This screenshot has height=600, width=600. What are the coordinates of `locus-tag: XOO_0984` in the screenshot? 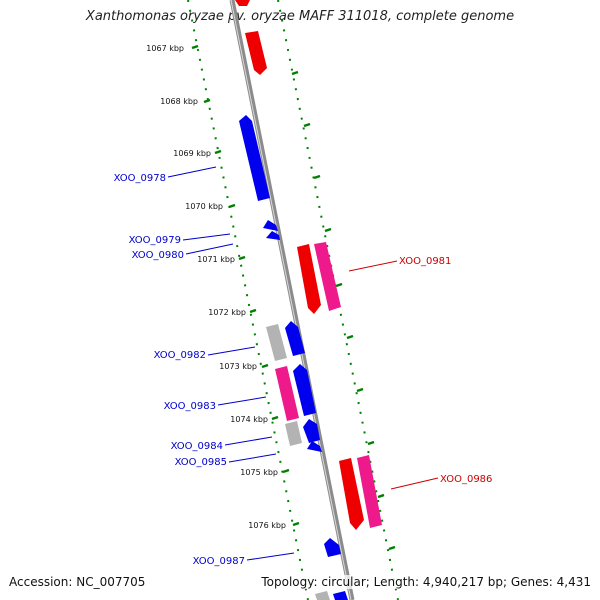 It's located at (197, 446).